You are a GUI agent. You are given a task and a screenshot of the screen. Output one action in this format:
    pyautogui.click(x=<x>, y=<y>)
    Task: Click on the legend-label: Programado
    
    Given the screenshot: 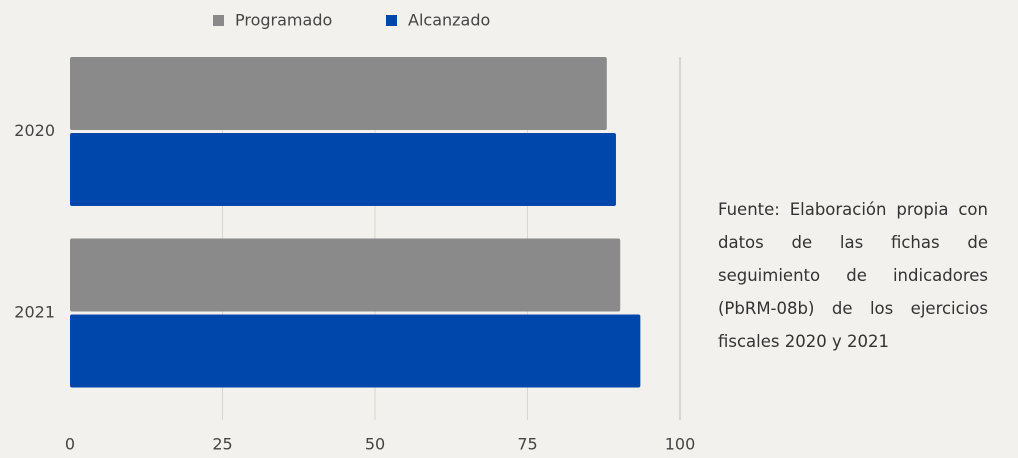 What is the action you would take?
    pyautogui.click(x=283, y=20)
    